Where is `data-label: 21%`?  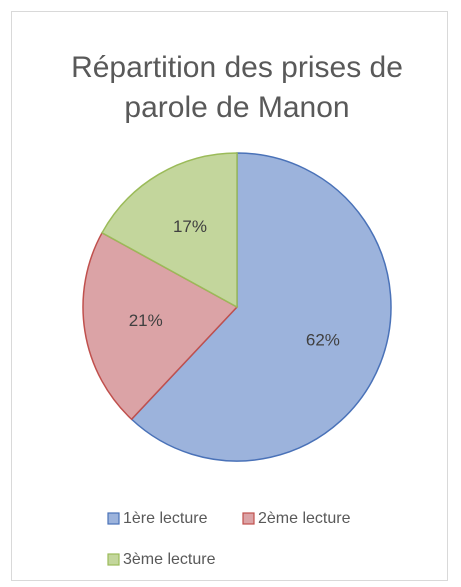 data-label: 21% is located at coordinates (146, 320).